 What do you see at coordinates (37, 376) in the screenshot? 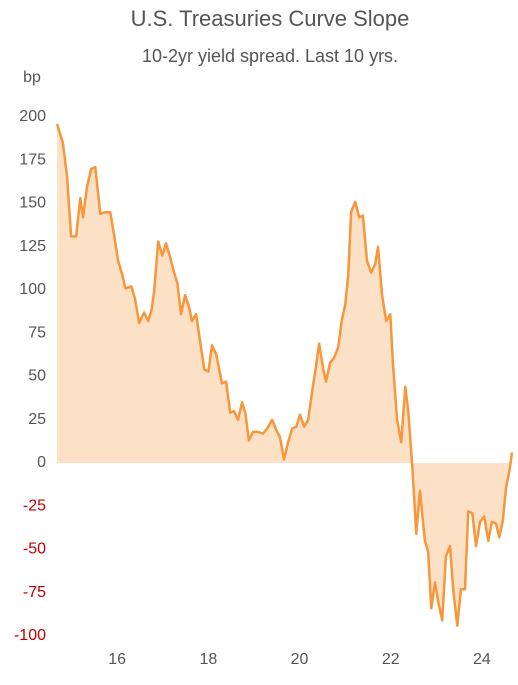
I see `y-tick-label: 50` at bounding box center [37, 376].